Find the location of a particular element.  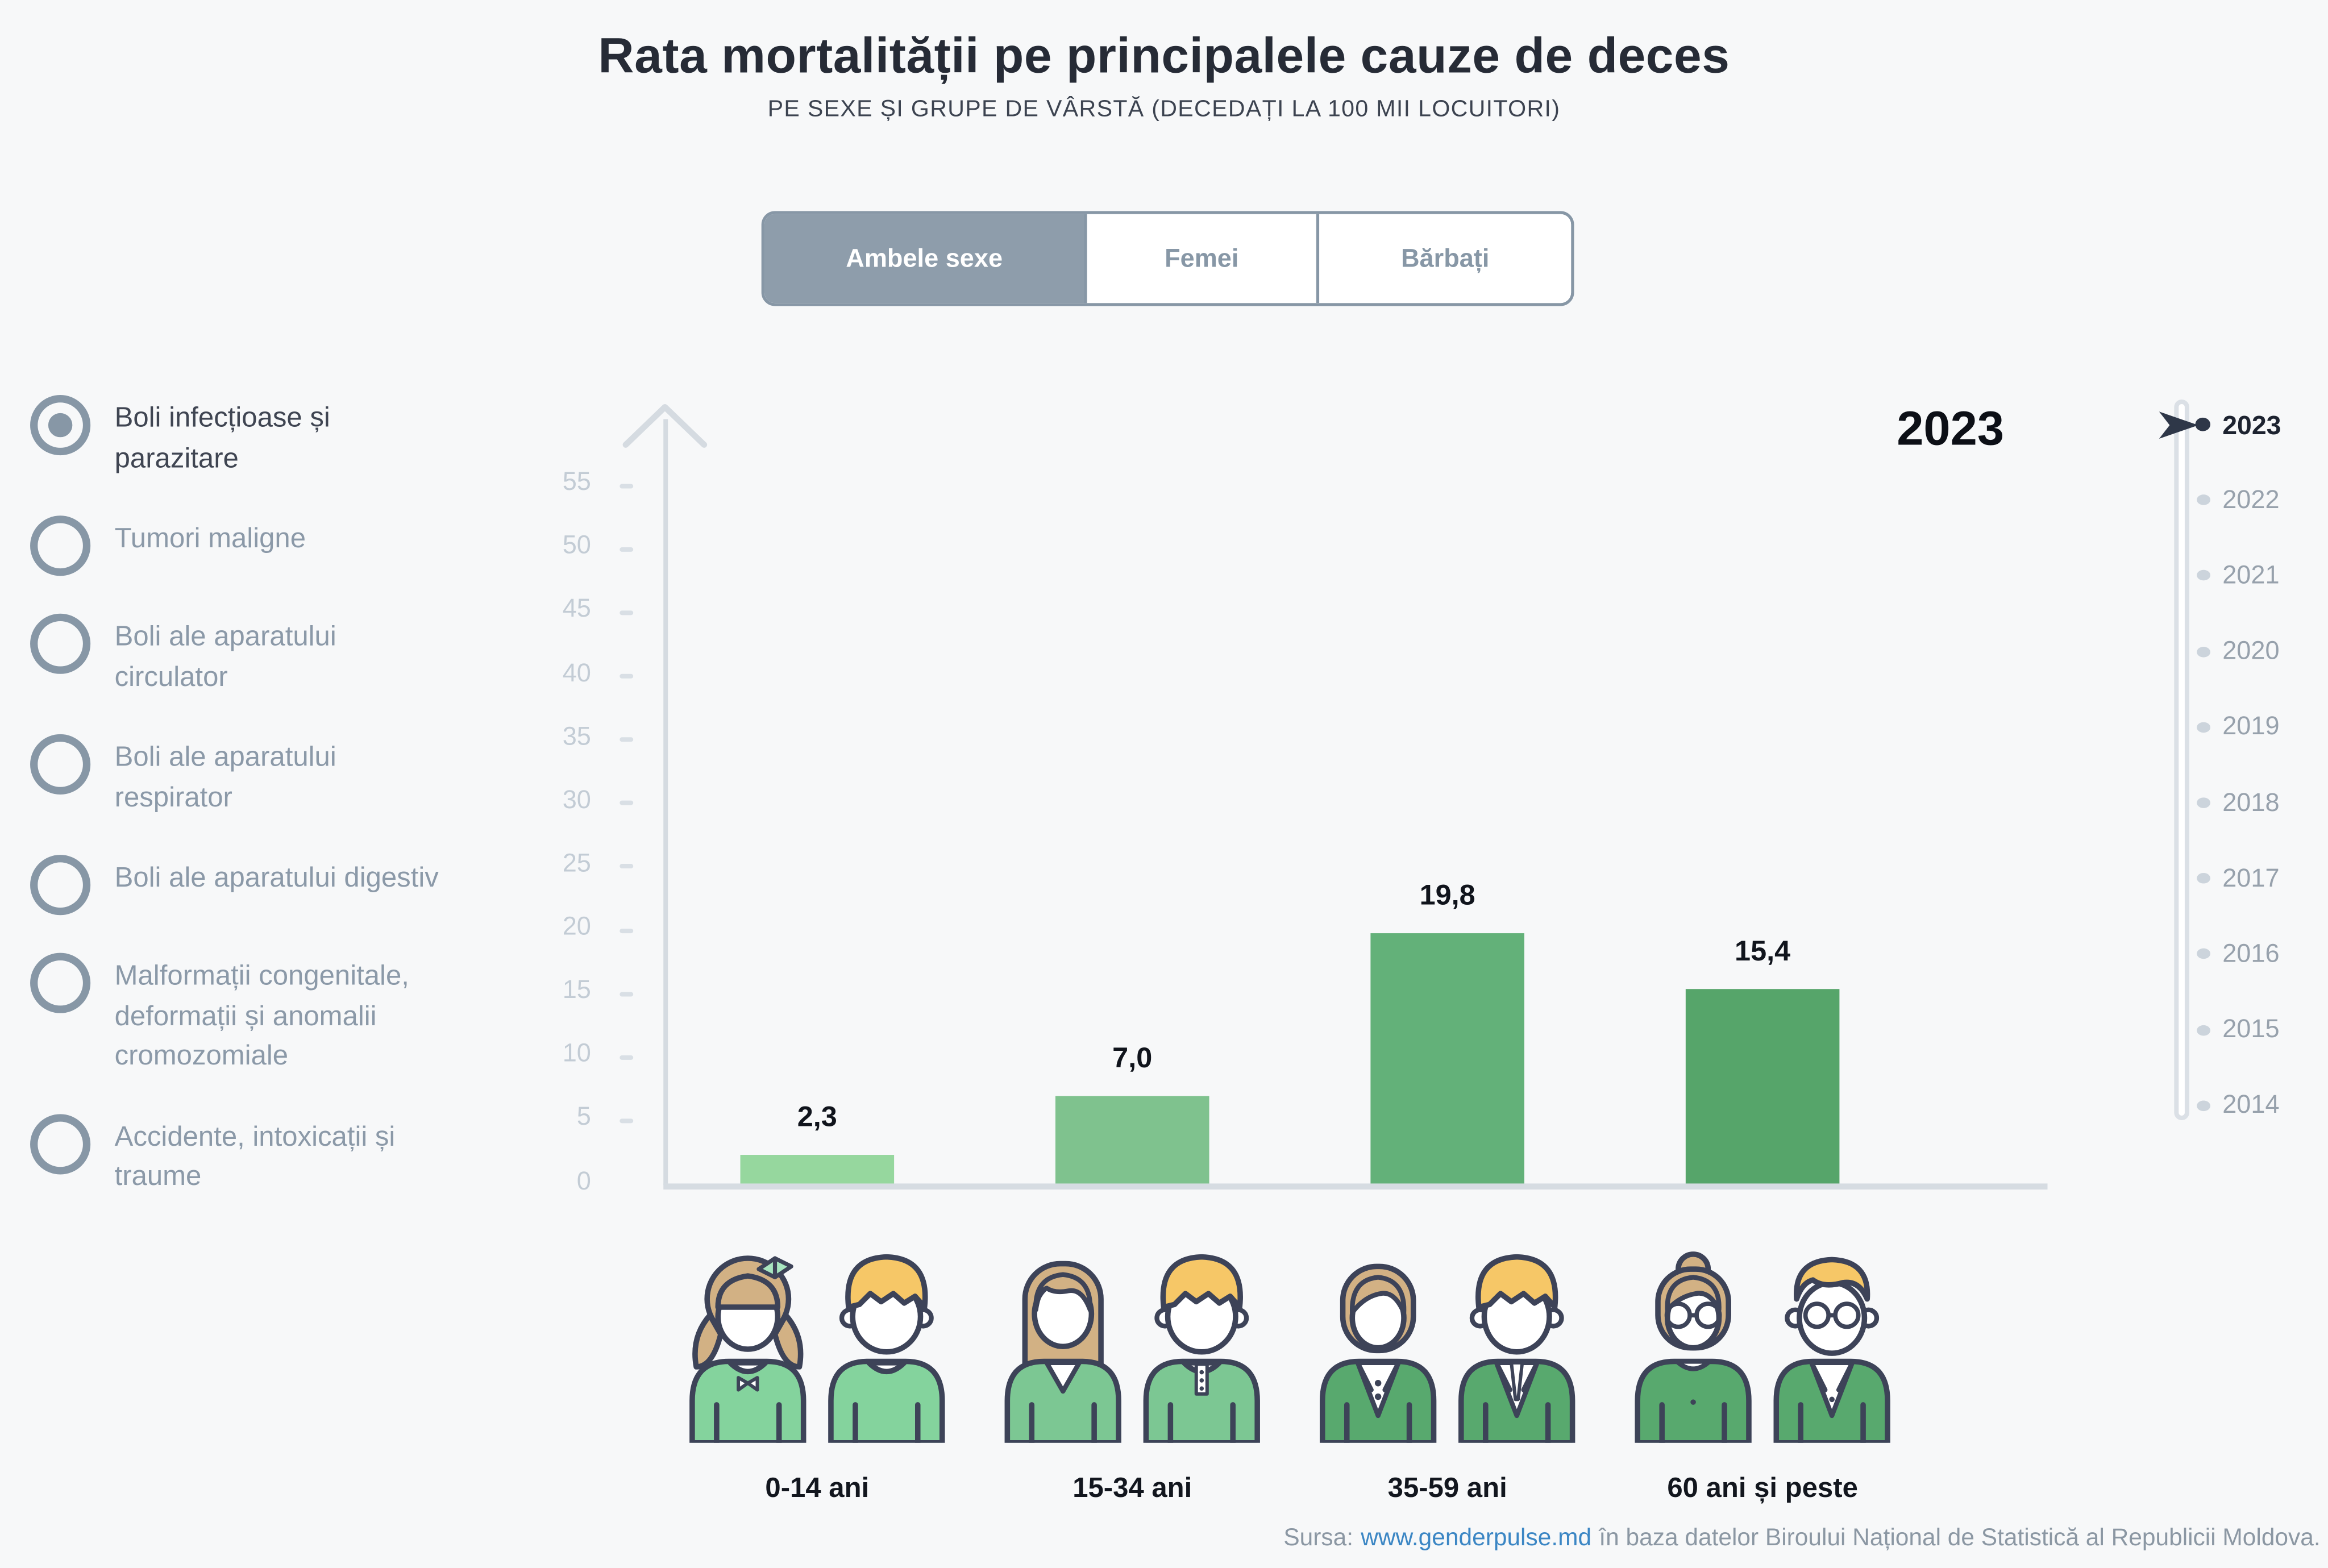

source-prefix: Sursa: is located at coordinates (1318, 1538).